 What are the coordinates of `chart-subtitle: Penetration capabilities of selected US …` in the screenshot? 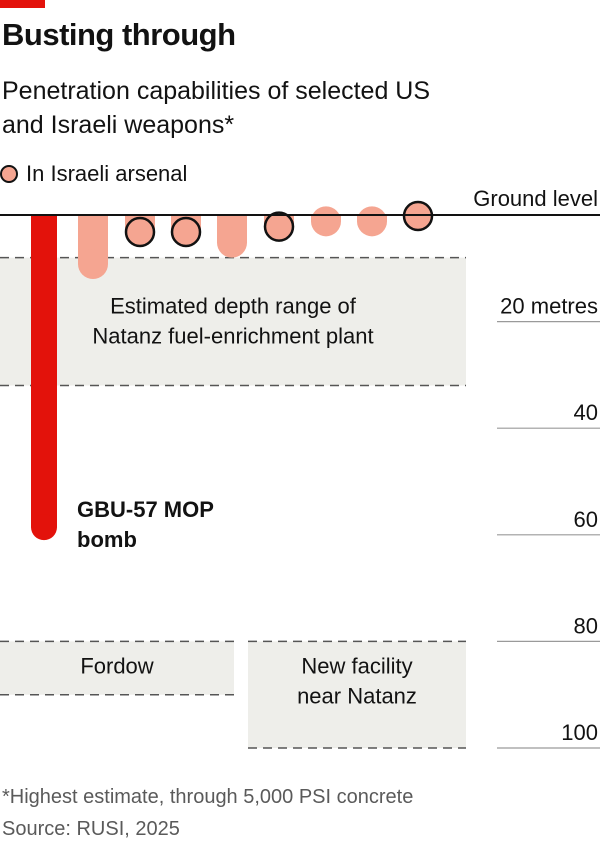 It's located at (216, 108).